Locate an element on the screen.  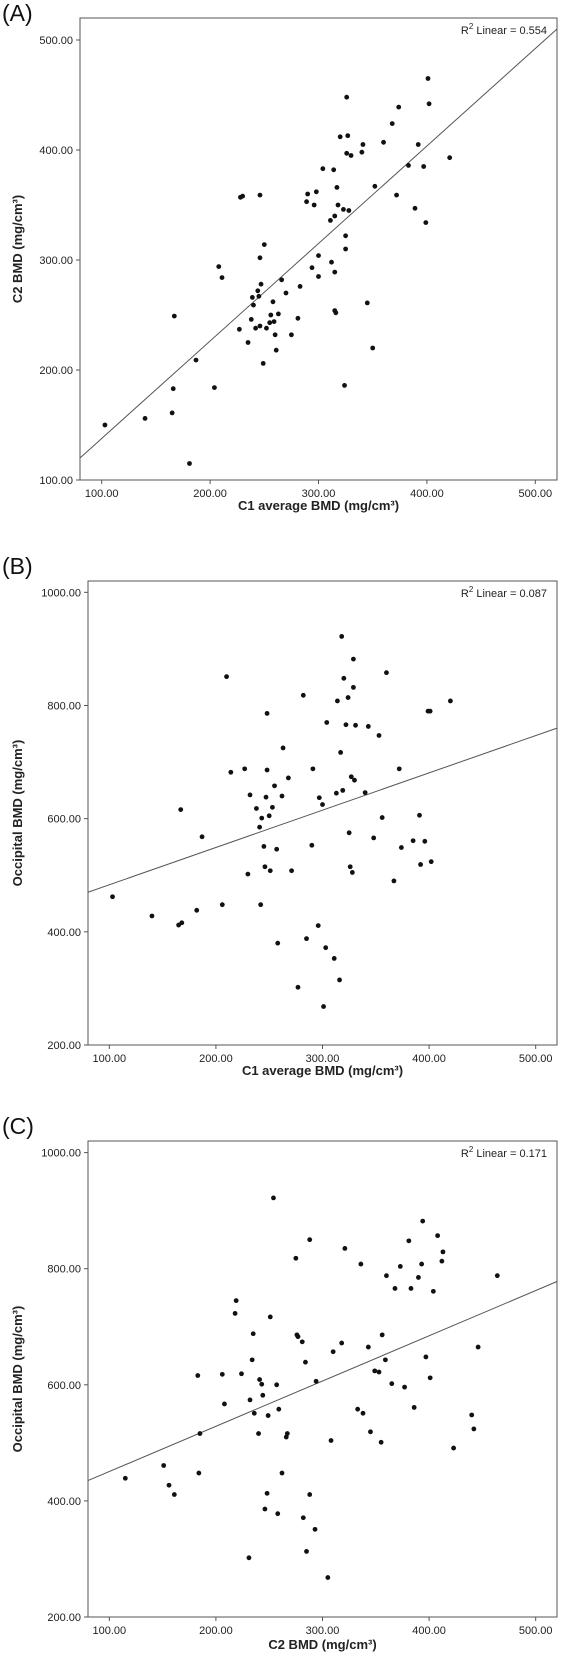
panel-c-label: (C) is located at coordinates (18, 1126).